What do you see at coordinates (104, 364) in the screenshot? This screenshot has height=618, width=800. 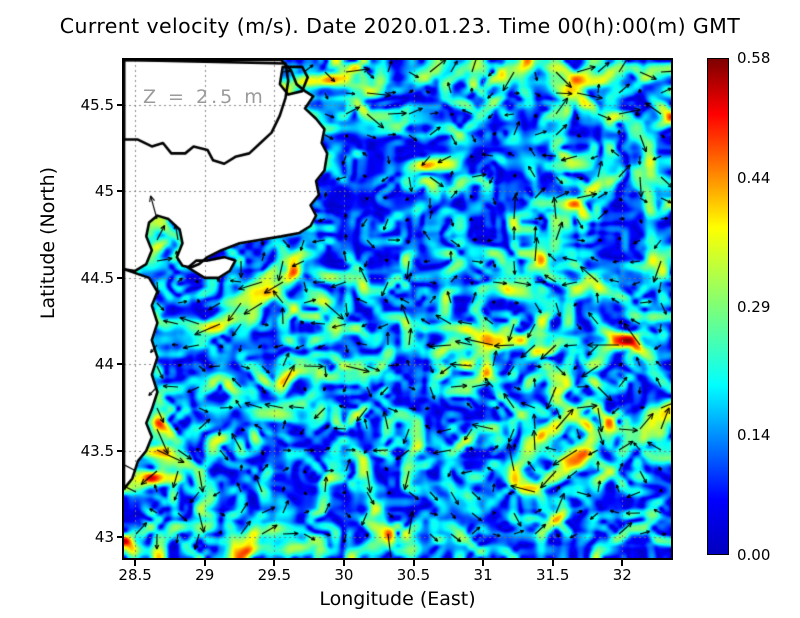 I see `y-axis-tick-label: 44` at bounding box center [104, 364].